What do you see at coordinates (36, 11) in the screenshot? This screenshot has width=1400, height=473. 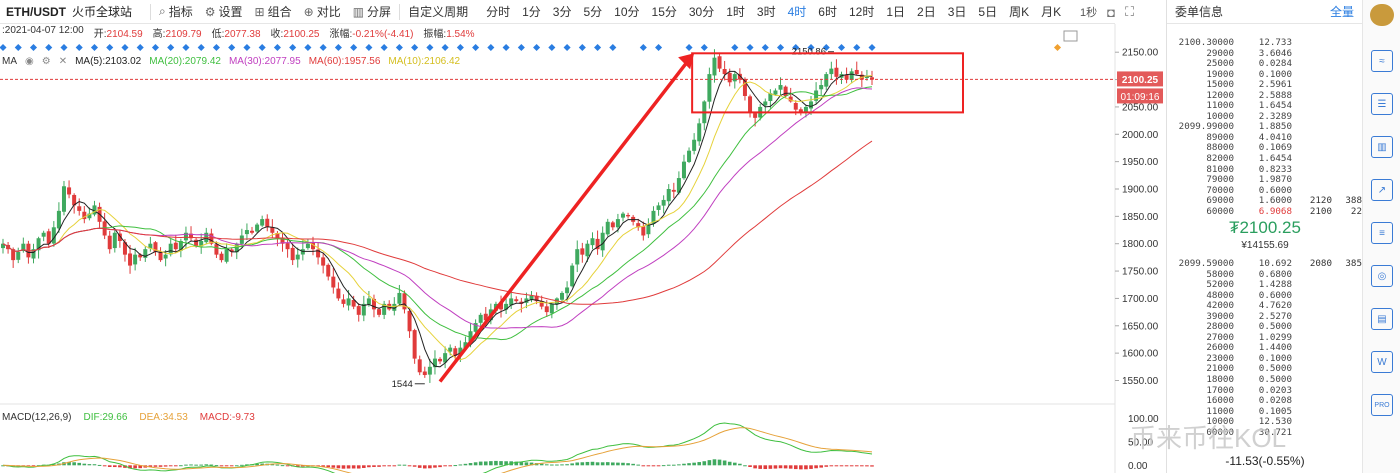 I see `symbol-label: ETH/USDT` at bounding box center [36, 11].